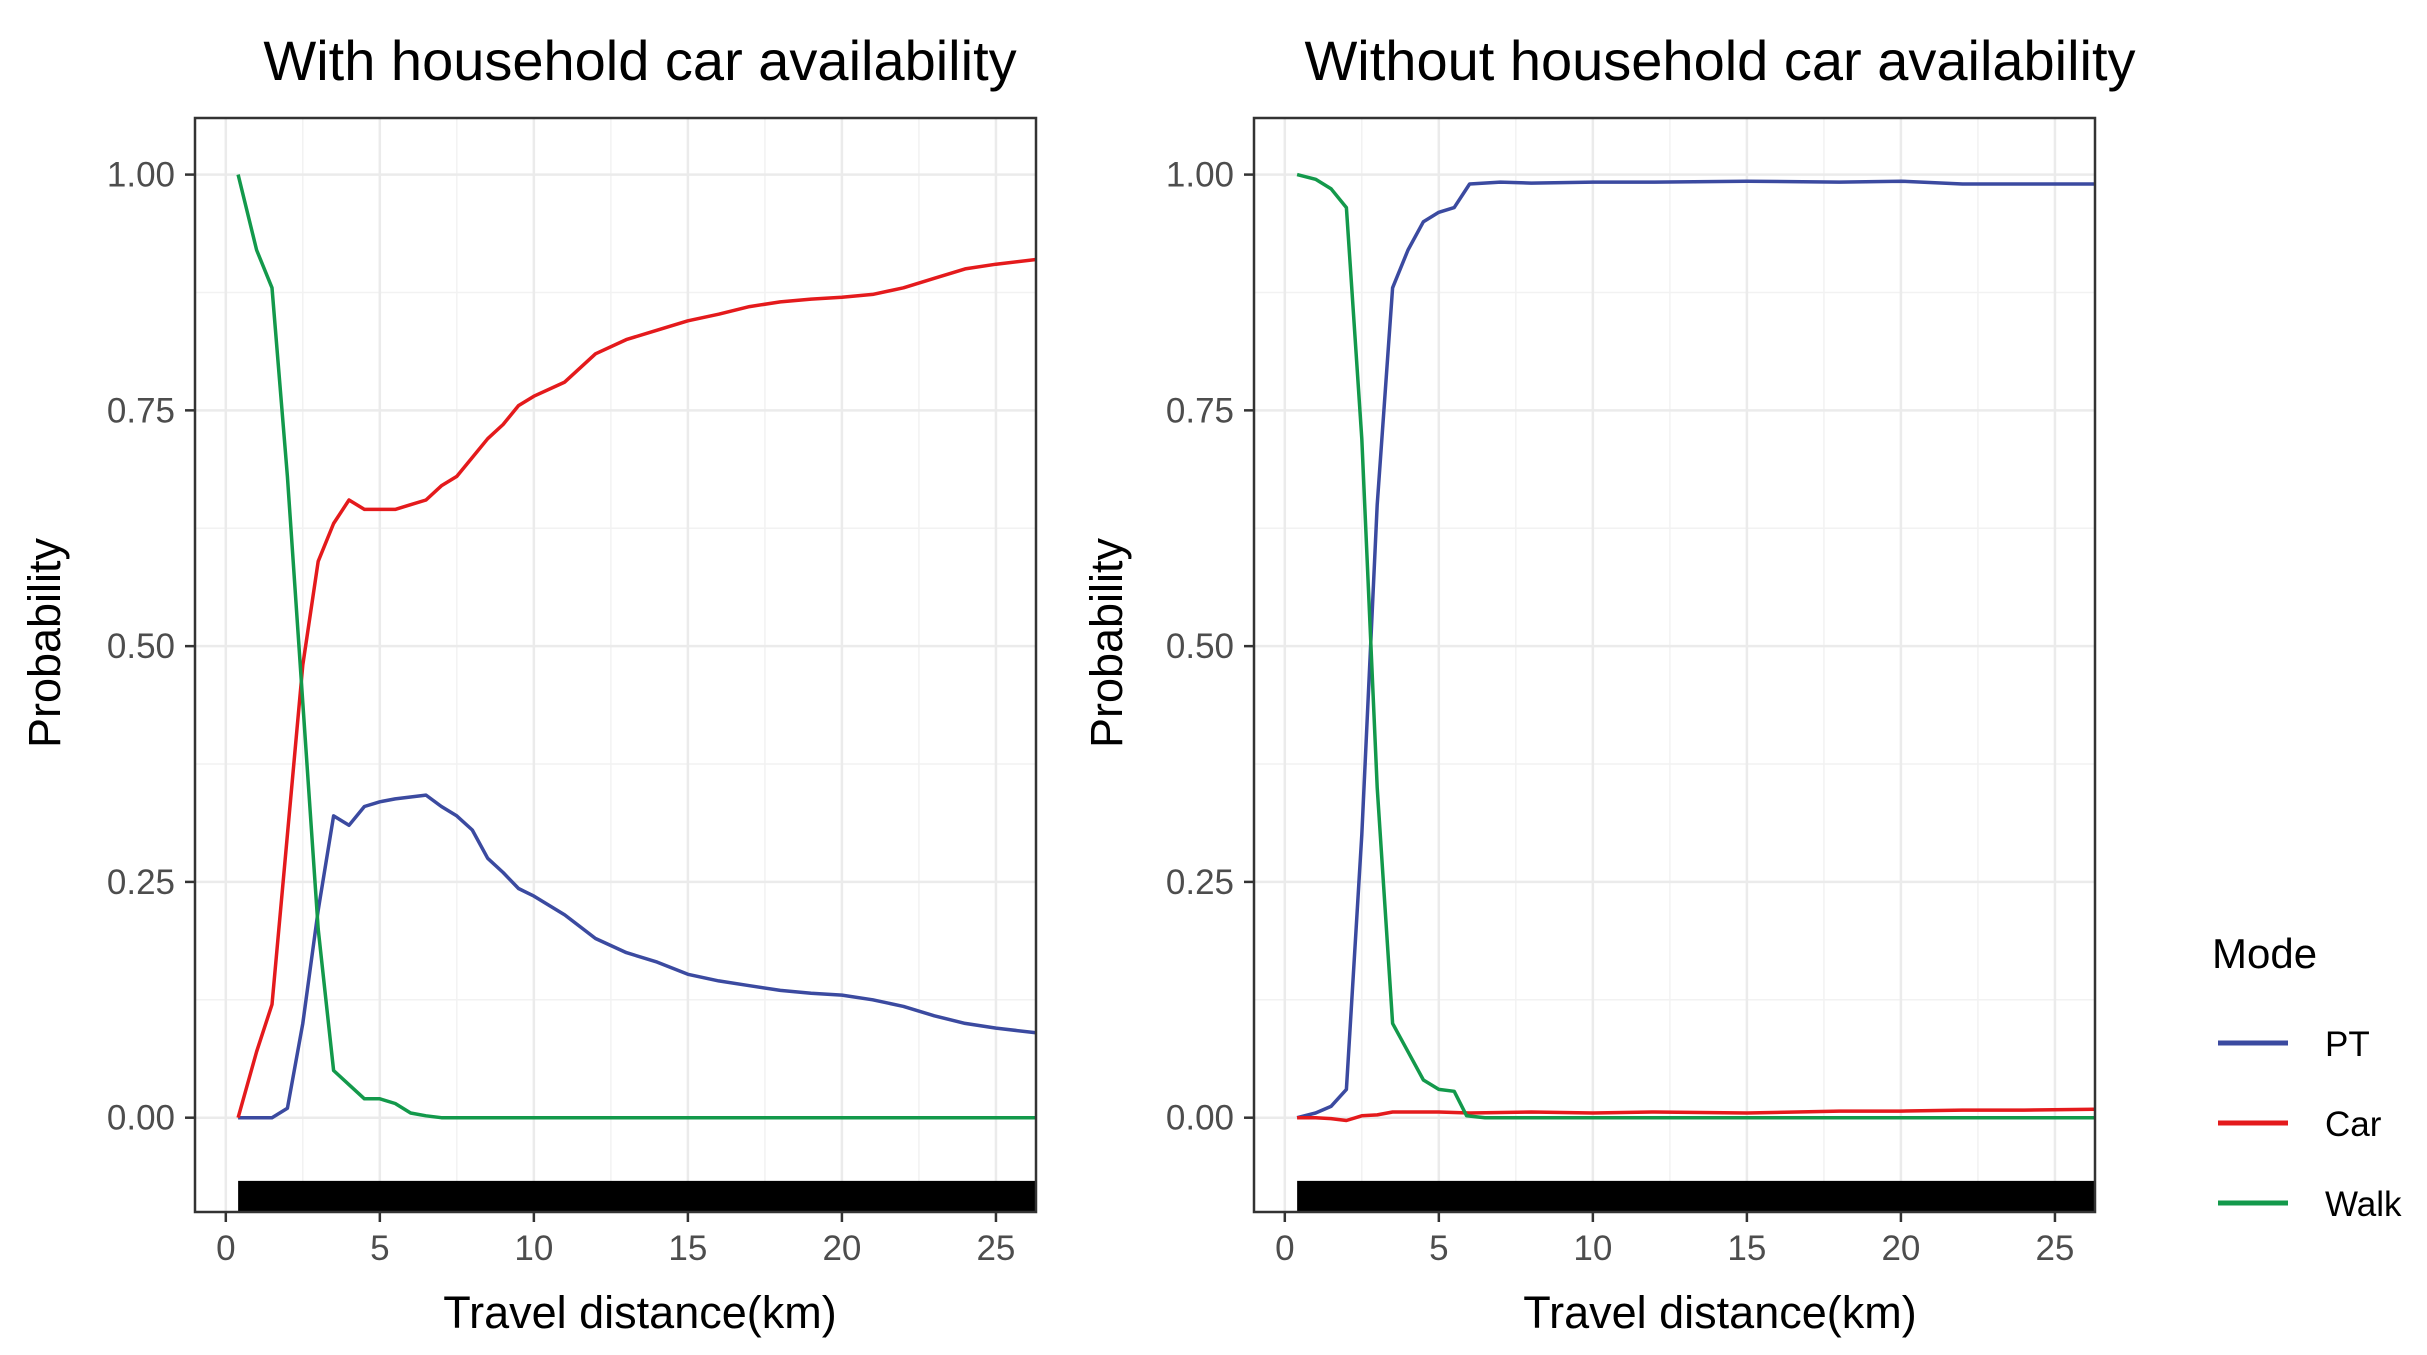 The image size is (2427, 1355). Describe the element at coordinates (2294, 1044) in the screenshot. I see `legend-item-pt: PT` at that location.